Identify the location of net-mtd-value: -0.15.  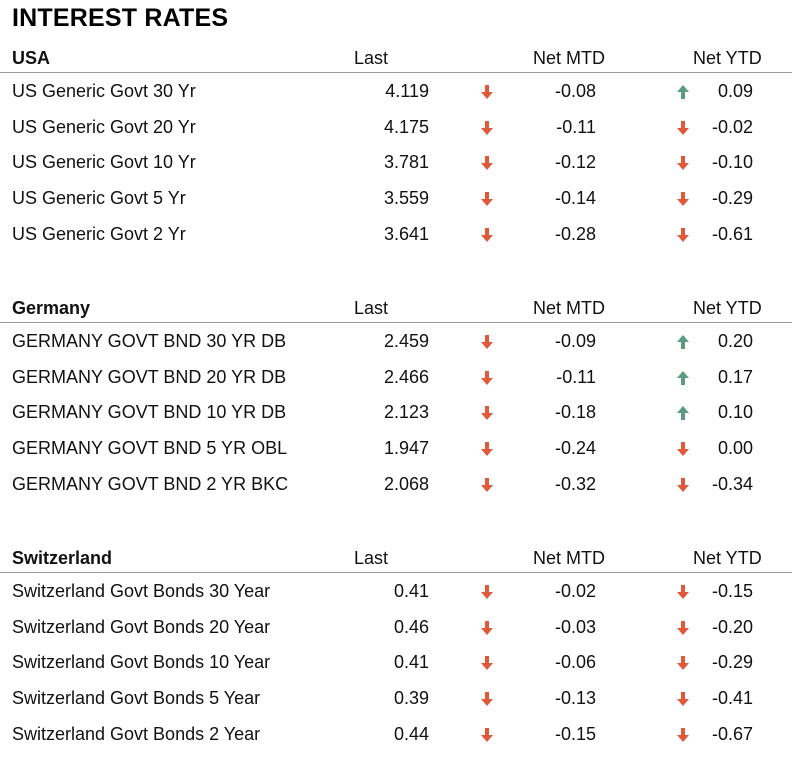
(575, 733).